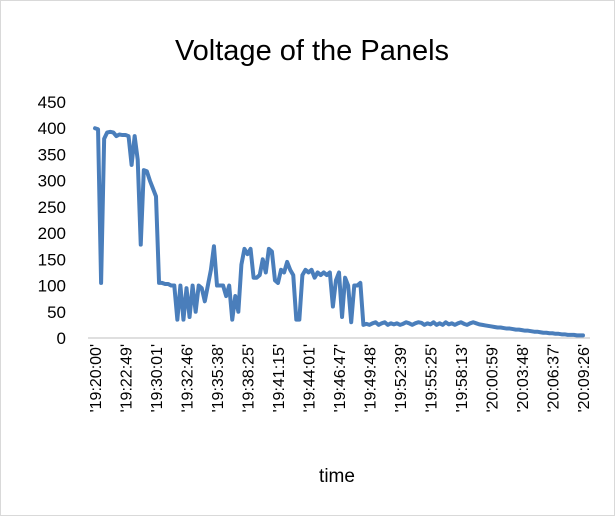  Describe the element at coordinates (188, 378) in the screenshot. I see `x-tick-label: '19:32:46'` at that location.